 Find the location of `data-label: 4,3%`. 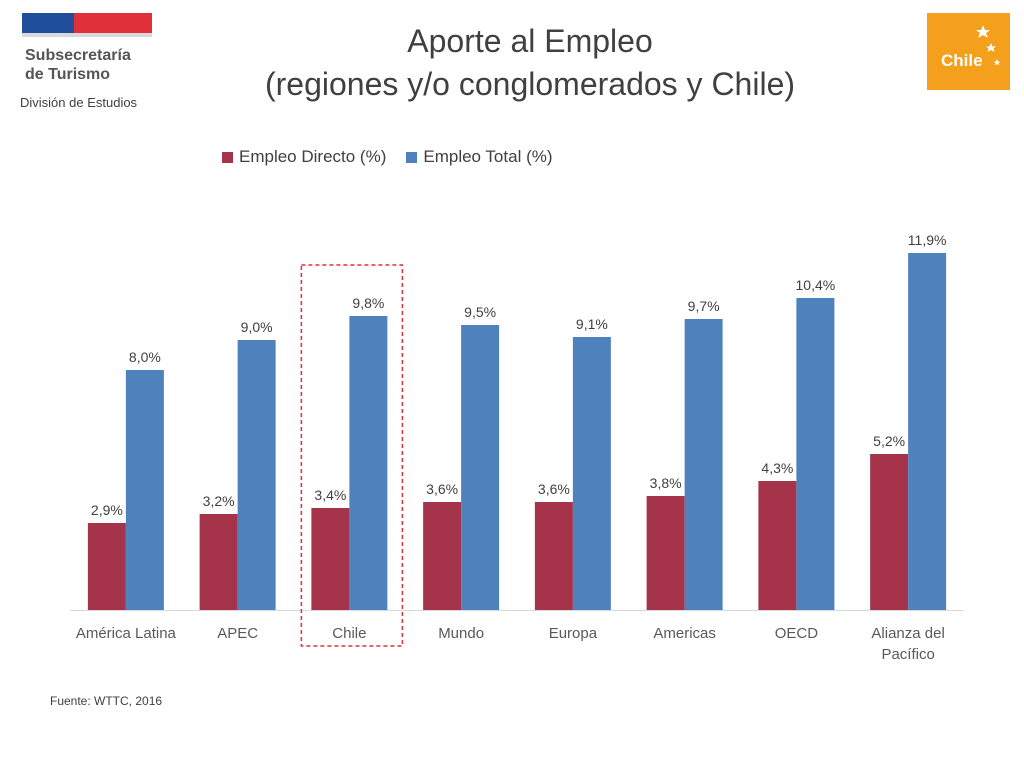

data-label: 4,3% is located at coordinates (777, 468).